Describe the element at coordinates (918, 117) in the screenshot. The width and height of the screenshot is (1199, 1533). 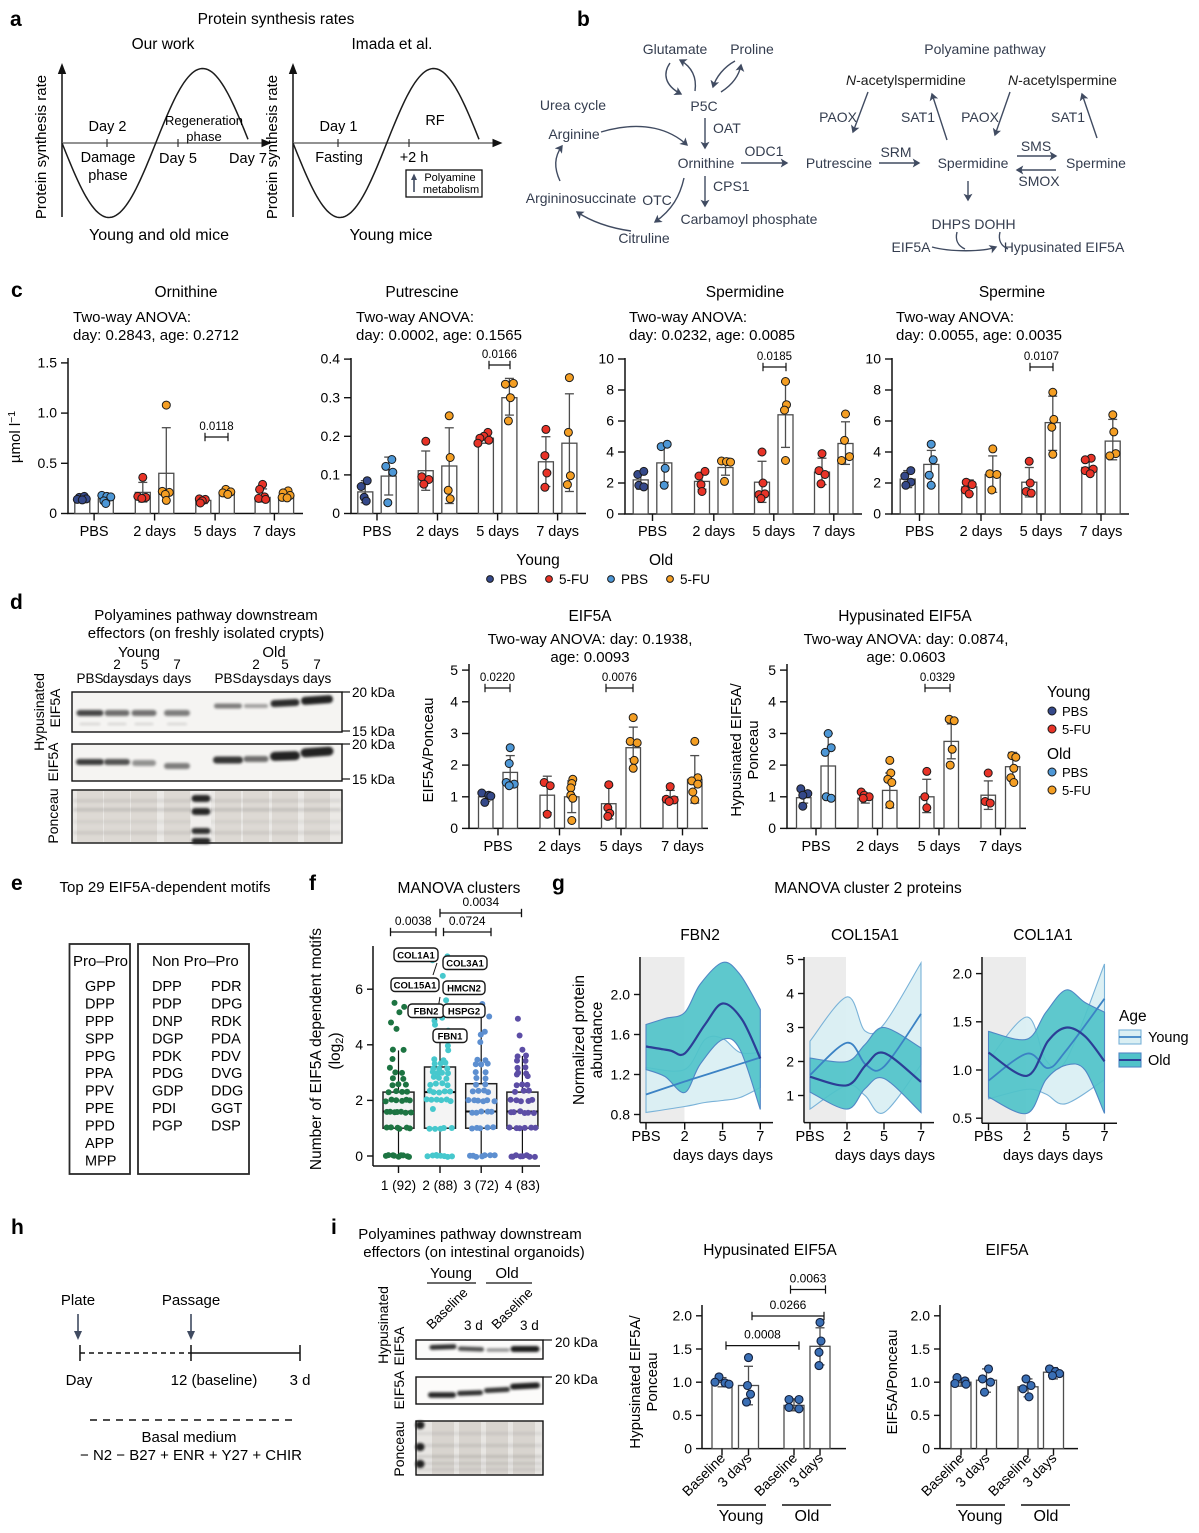
I see `svg-text: SAT1` at that location.